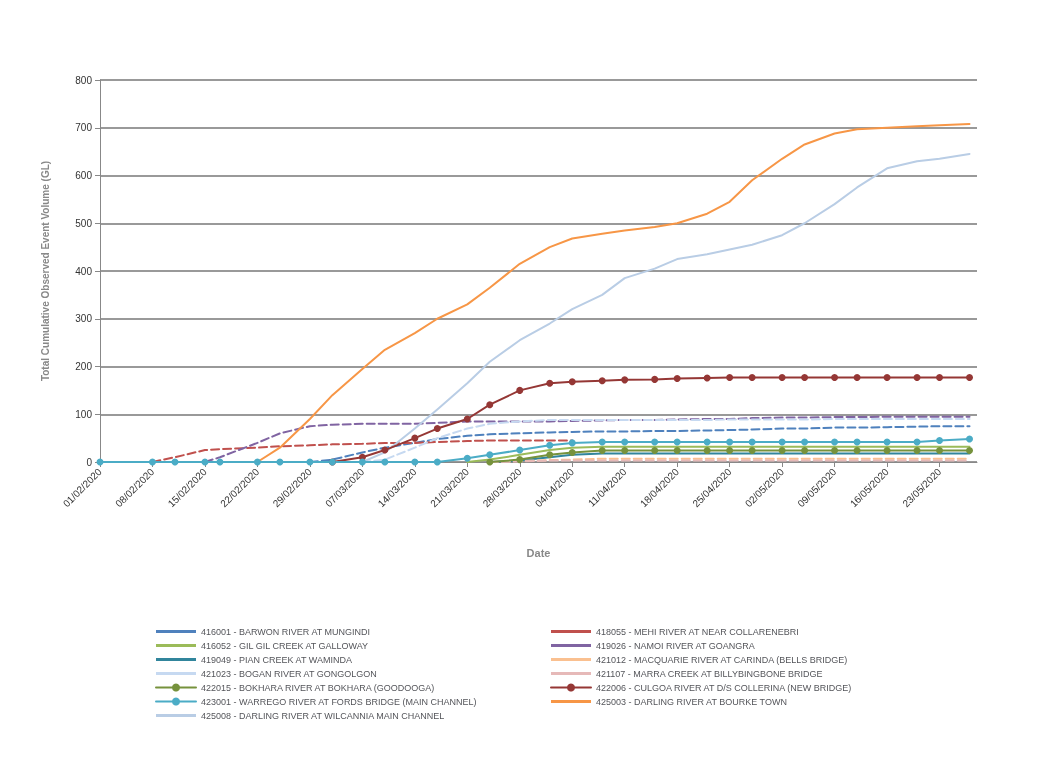  Describe the element at coordinates (84, 223) in the screenshot. I see `y-tick-label: 500` at that location.